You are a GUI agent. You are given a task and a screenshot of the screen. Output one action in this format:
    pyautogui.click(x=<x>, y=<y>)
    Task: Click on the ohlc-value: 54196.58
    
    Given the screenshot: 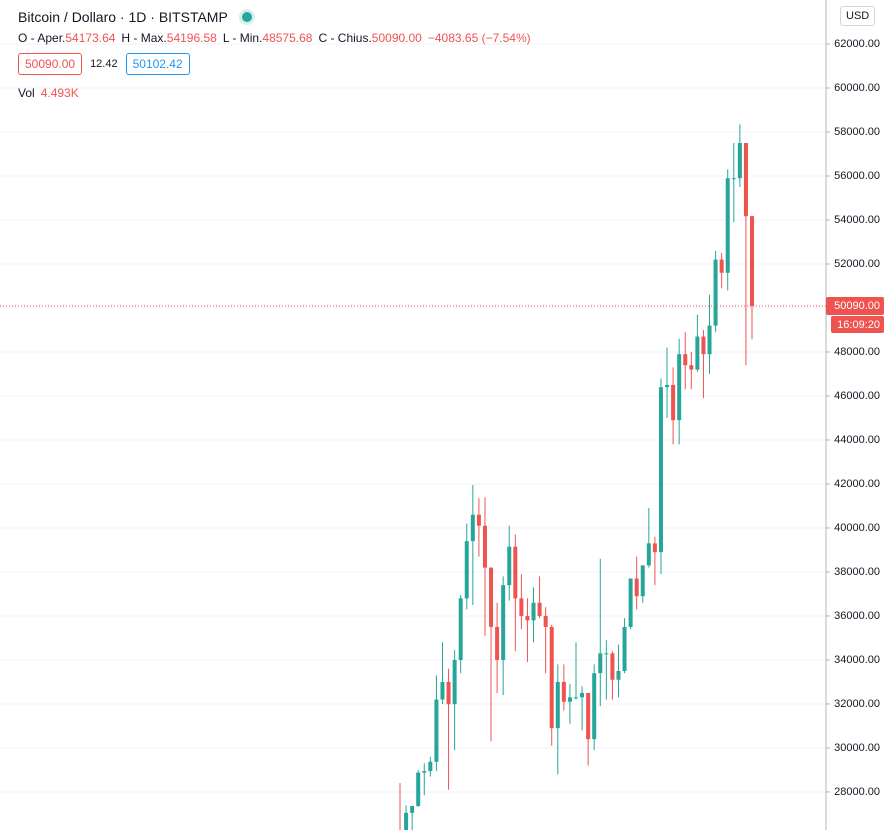 What is the action you would take?
    pyautogui.click(x=191, y=38)
    